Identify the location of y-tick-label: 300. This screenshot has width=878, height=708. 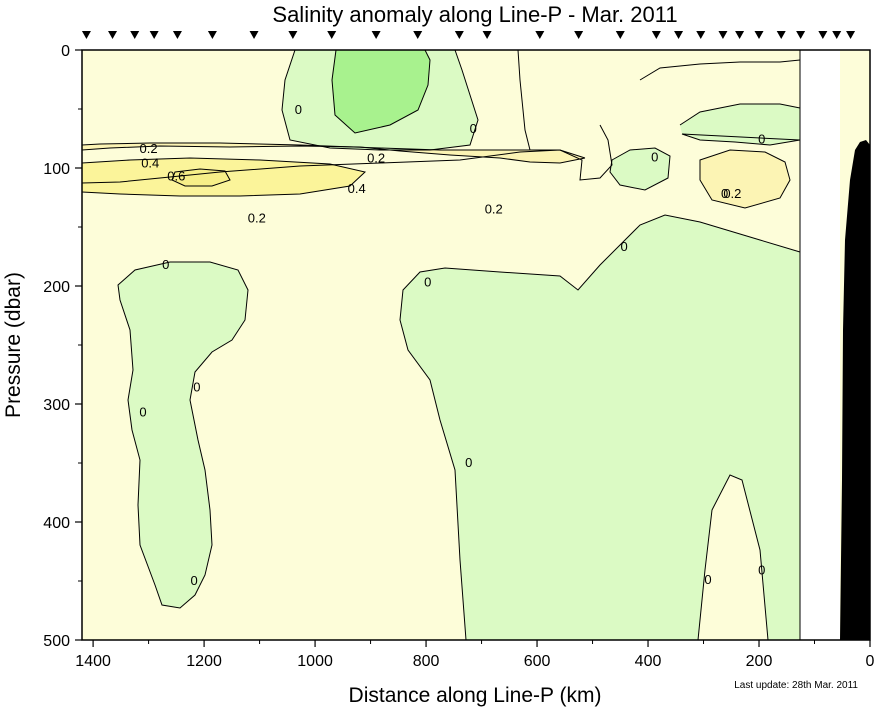
(56, 405).